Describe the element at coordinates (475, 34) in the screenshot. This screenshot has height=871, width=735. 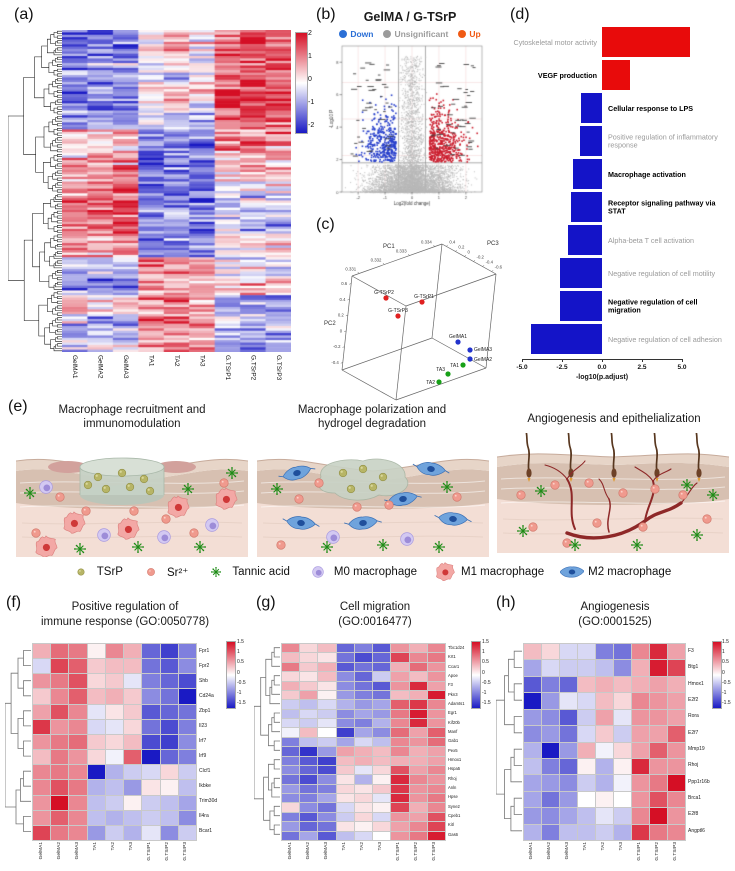
I see `legend-label: Up` at that location.